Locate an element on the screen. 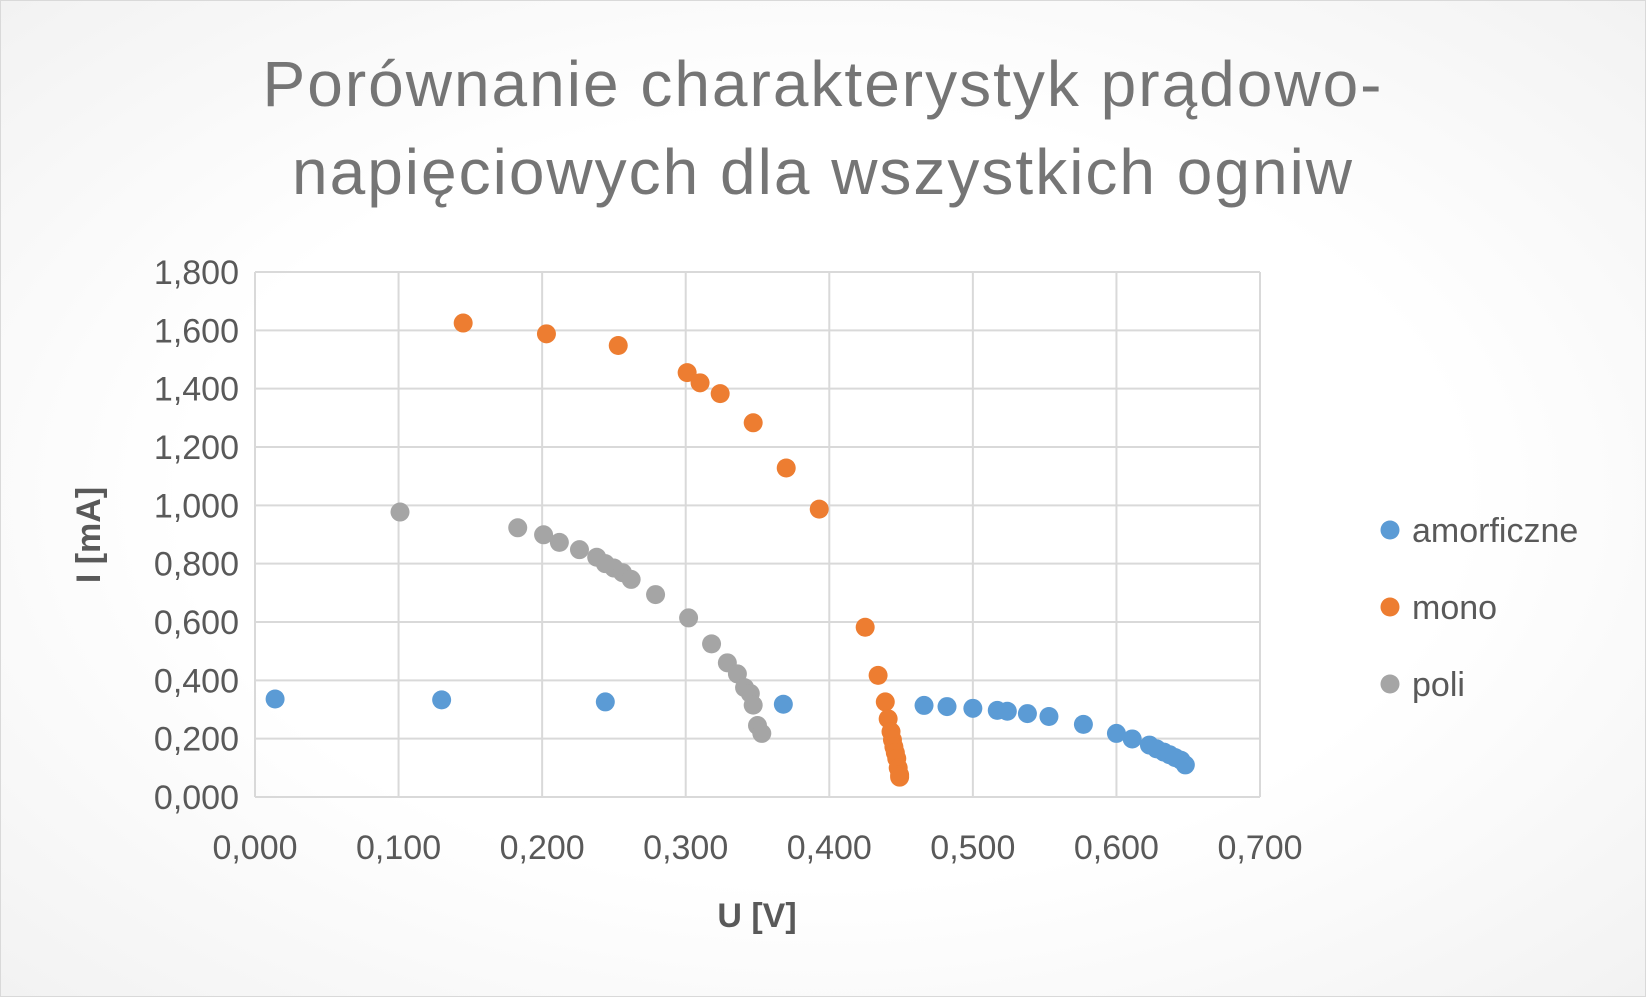 The width and height of the screenshot is (1646, 997). x-tick-label: 0,300 is located at coordinates (685, 848).